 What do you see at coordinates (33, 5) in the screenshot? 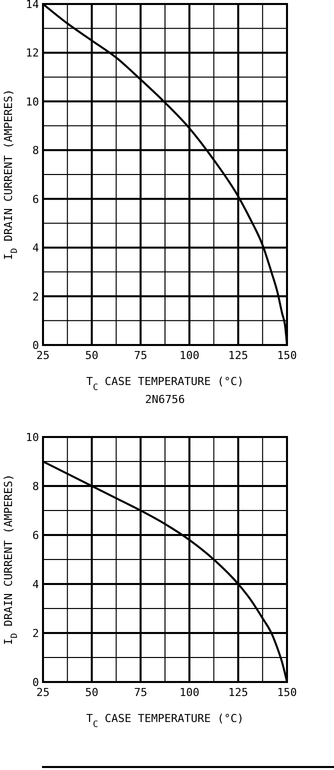
I see `y-tick-label: 14` at bounding box center [33, 5].